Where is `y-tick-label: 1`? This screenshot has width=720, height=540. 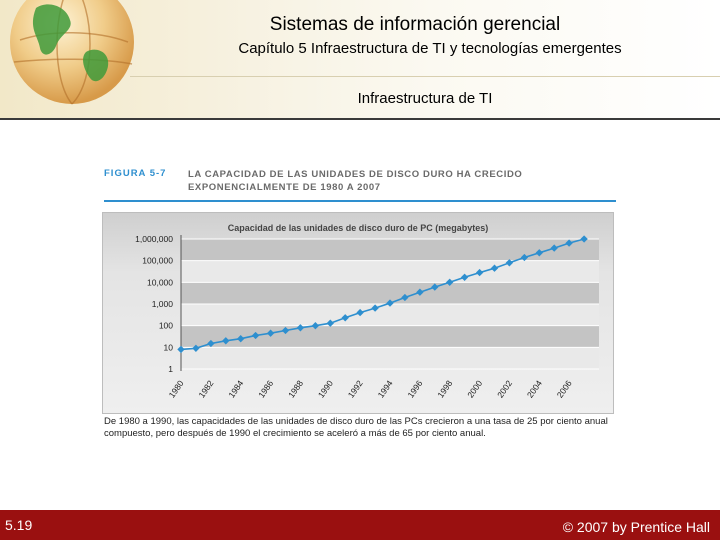
y-tick-label: 1 is located at coordinates (170, 369).